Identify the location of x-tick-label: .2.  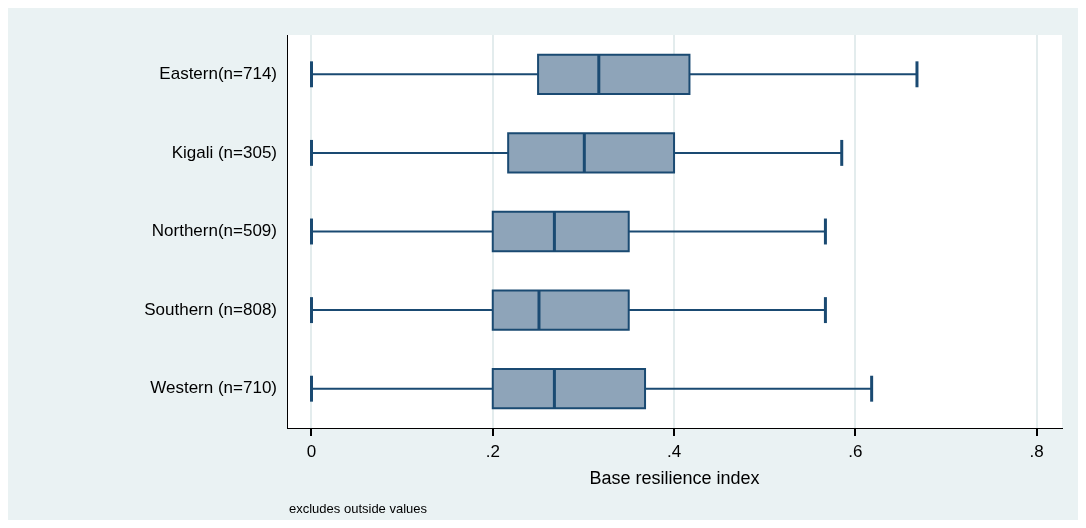
(492, 451).